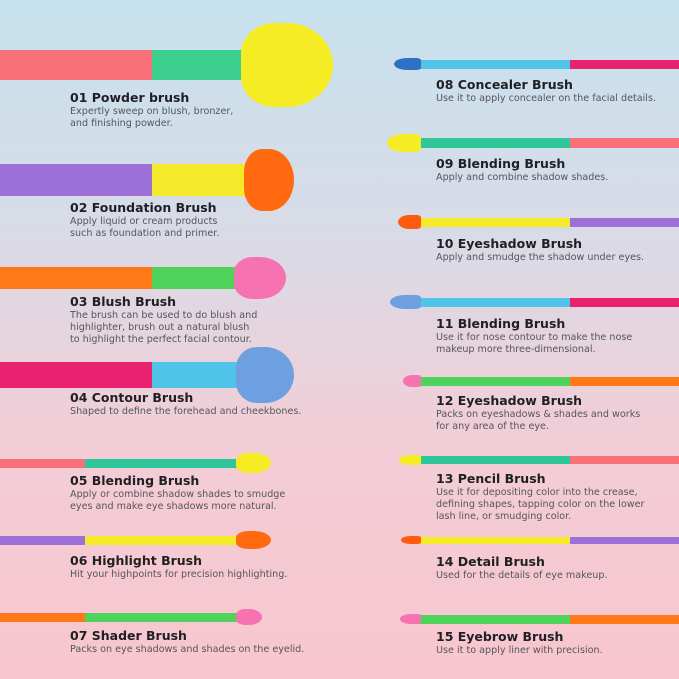  I want to click on brush-title: 06 Highlight Brush, so click(136, 560).